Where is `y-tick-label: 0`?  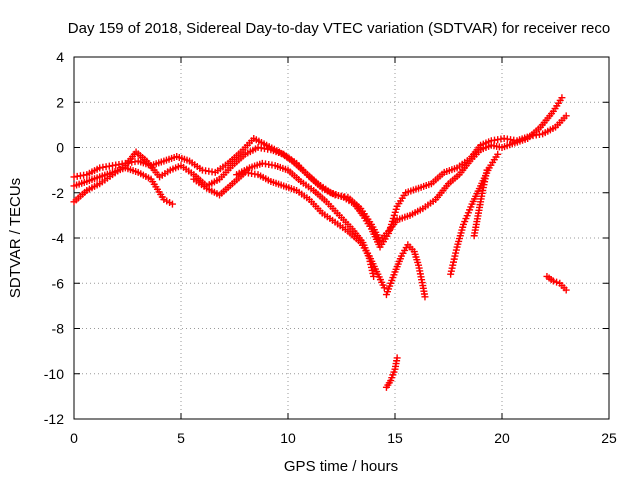
y-tick-label: 0 is located at coordinates (60, 148).